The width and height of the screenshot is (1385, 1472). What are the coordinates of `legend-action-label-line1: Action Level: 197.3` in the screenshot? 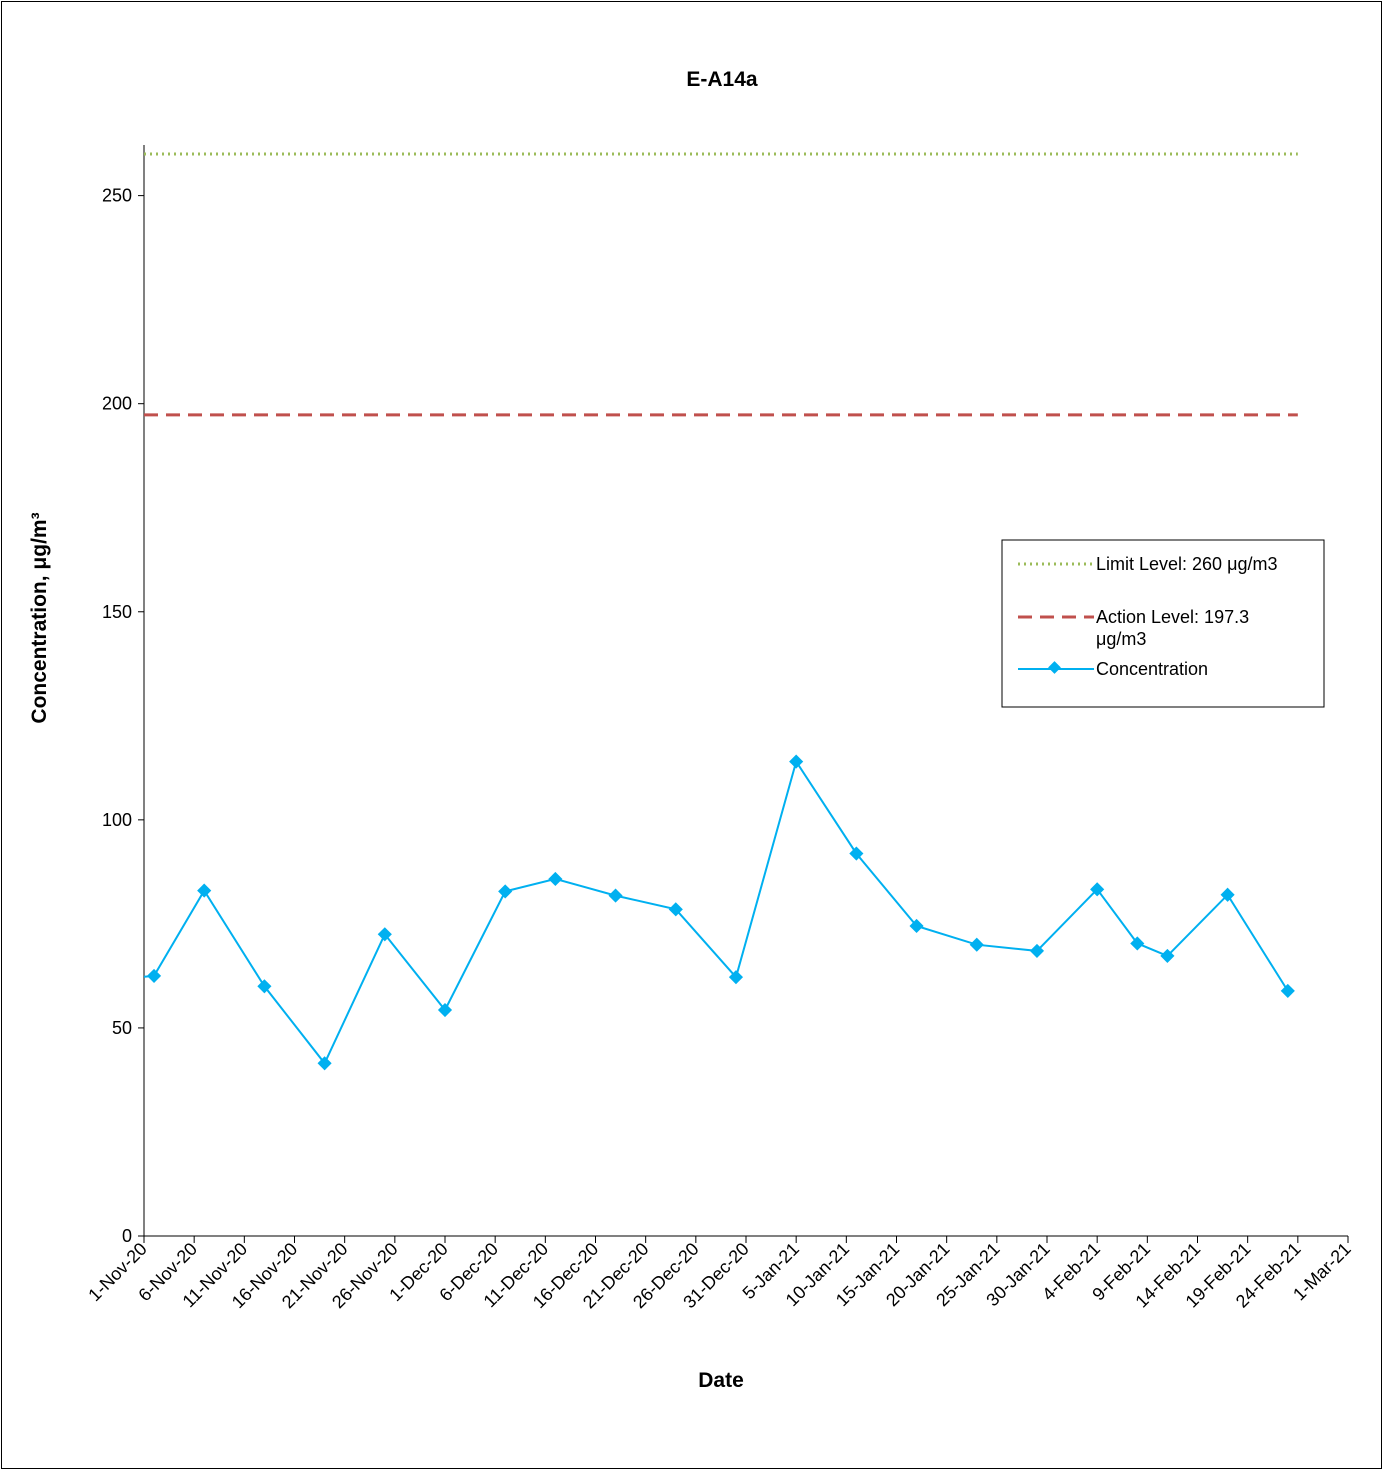 It's located at (1172, 617).